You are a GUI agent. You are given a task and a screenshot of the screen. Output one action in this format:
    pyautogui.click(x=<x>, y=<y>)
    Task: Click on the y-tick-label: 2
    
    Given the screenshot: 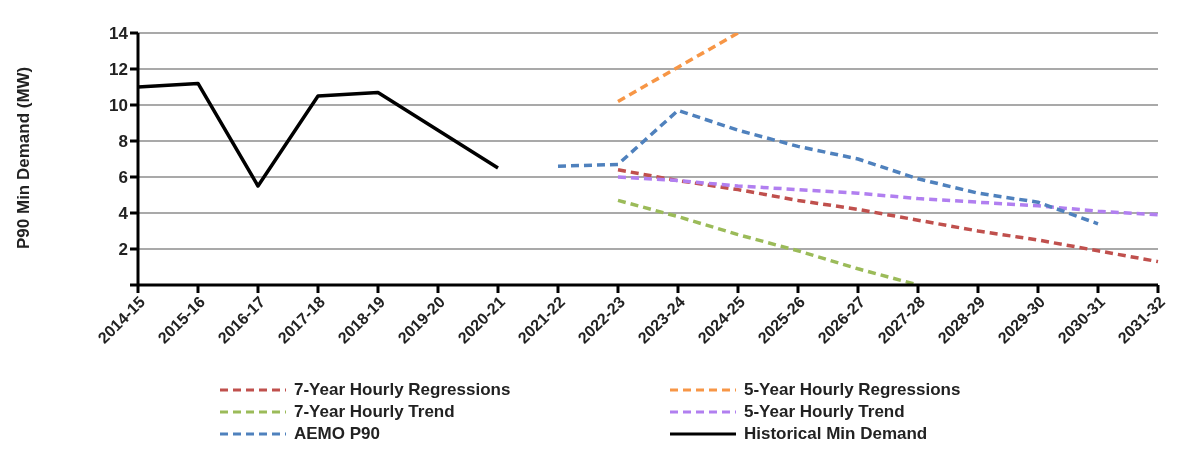 What is the action you would take?
    pyautogui.click(x=123, y=250)
    